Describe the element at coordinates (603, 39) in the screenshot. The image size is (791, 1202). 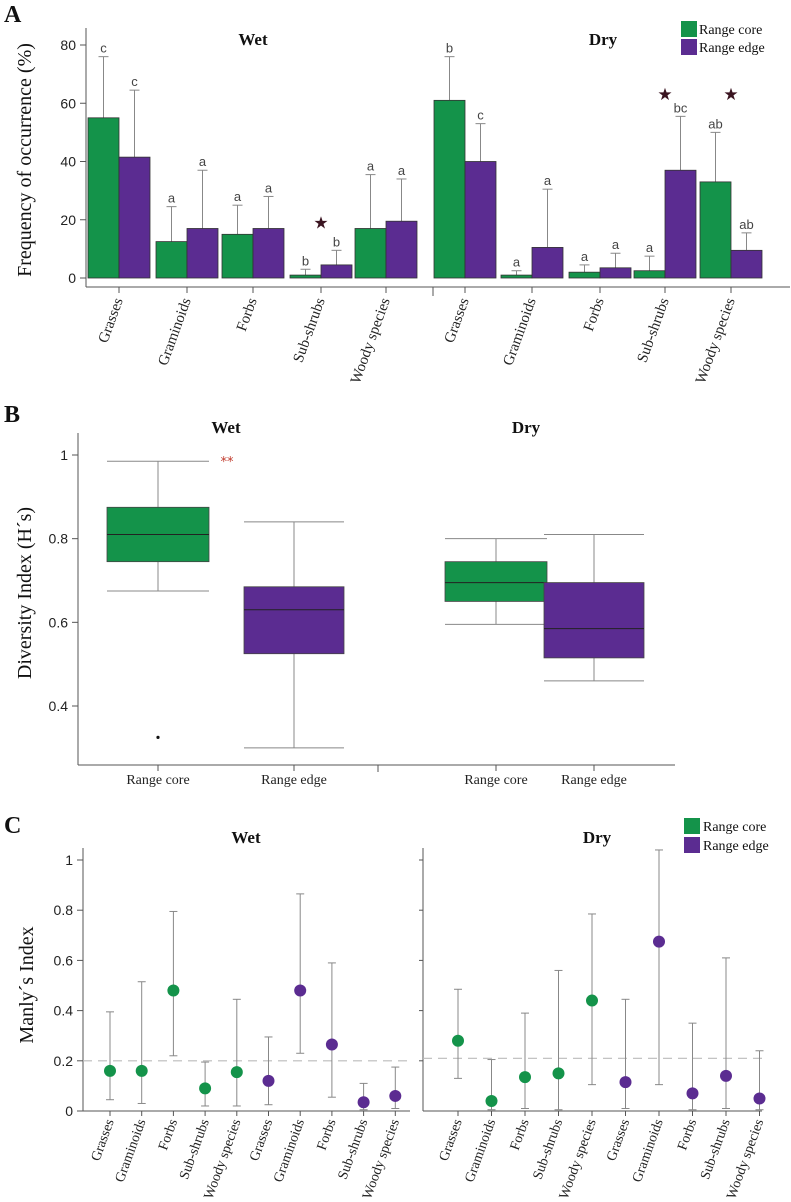
I see `group-title-a-dry: Dry` at that location.